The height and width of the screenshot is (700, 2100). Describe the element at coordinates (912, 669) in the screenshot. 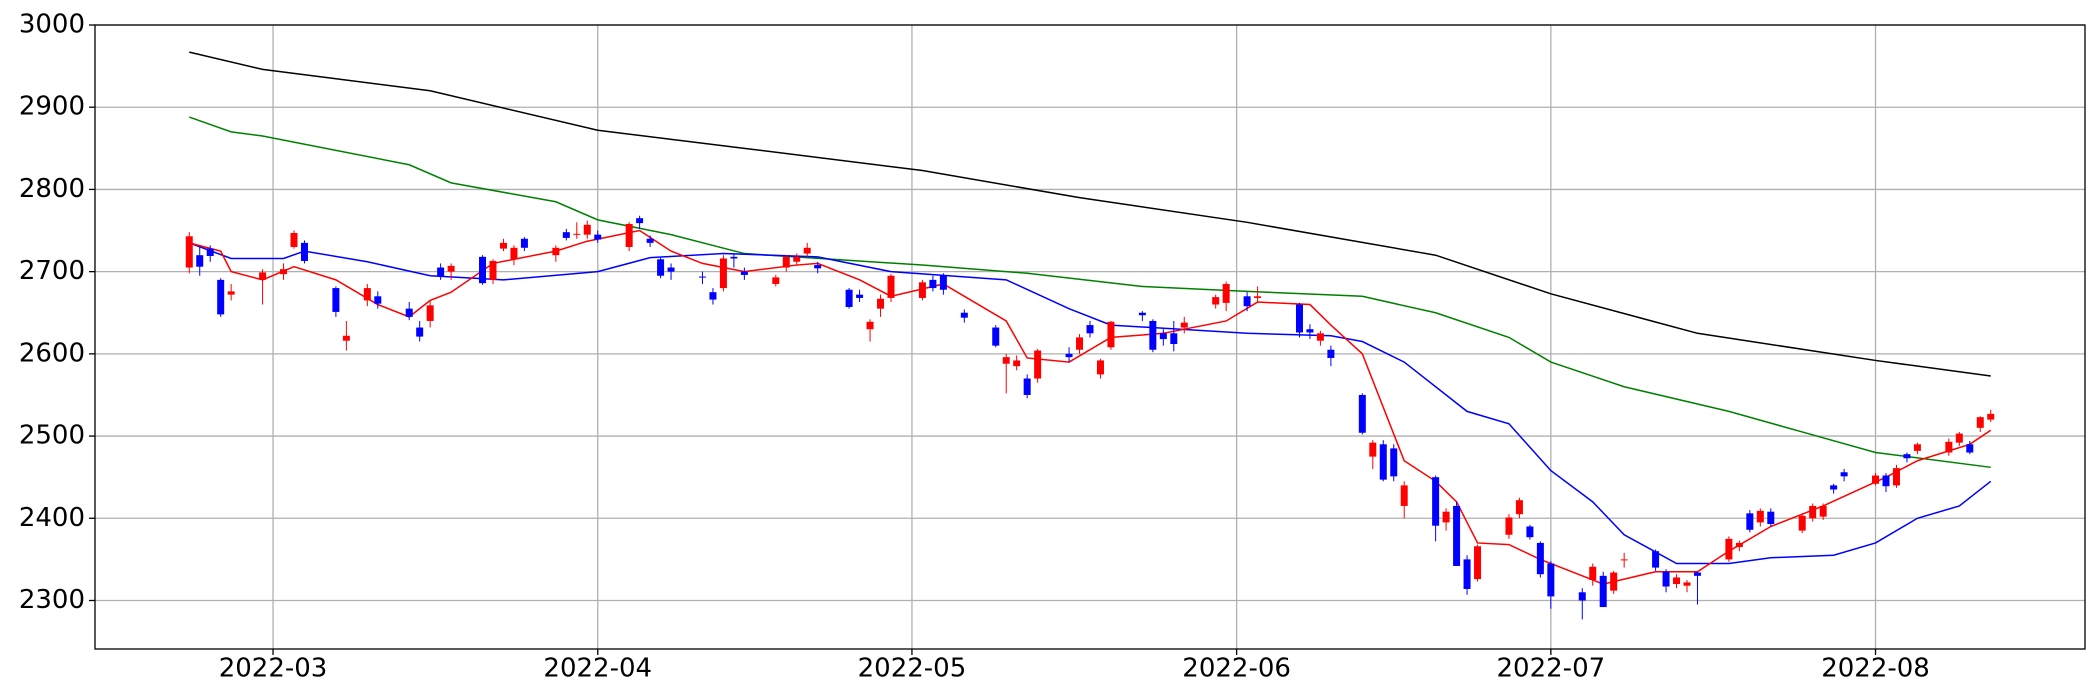

I see `x-tick-label: 2022-05` at that location.